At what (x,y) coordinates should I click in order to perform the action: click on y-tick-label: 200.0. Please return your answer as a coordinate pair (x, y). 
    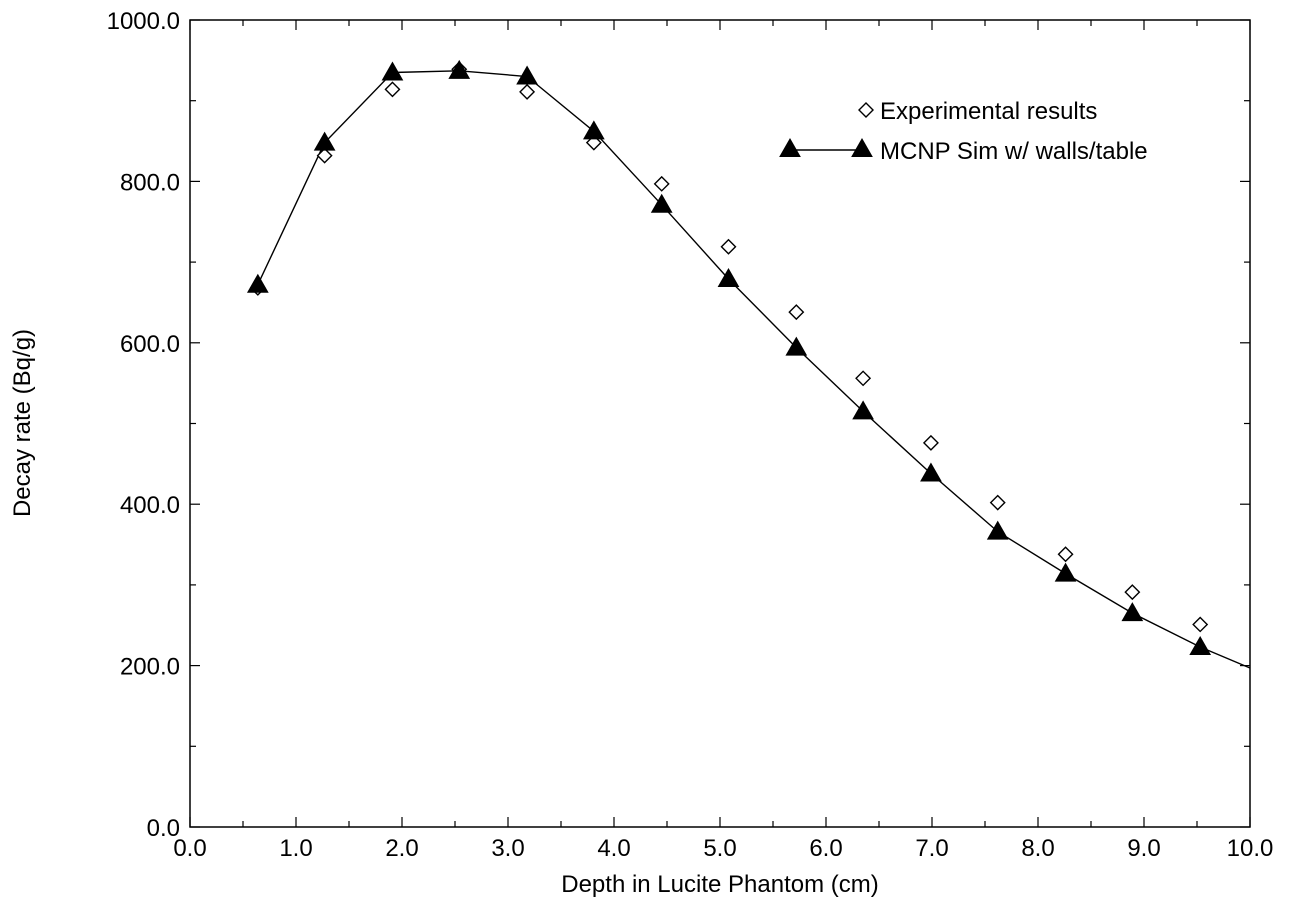
    Looking at the image, I should click on (150, 667).